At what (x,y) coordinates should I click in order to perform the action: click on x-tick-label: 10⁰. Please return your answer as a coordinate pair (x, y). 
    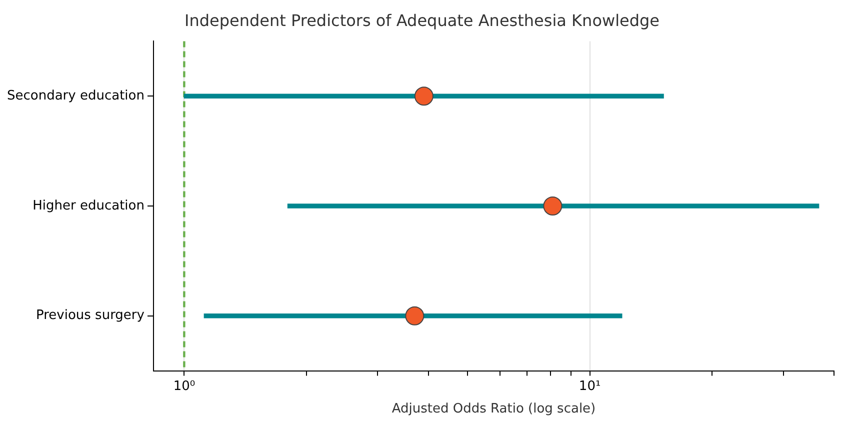
    Looking at the image, I should click on (184, 386).